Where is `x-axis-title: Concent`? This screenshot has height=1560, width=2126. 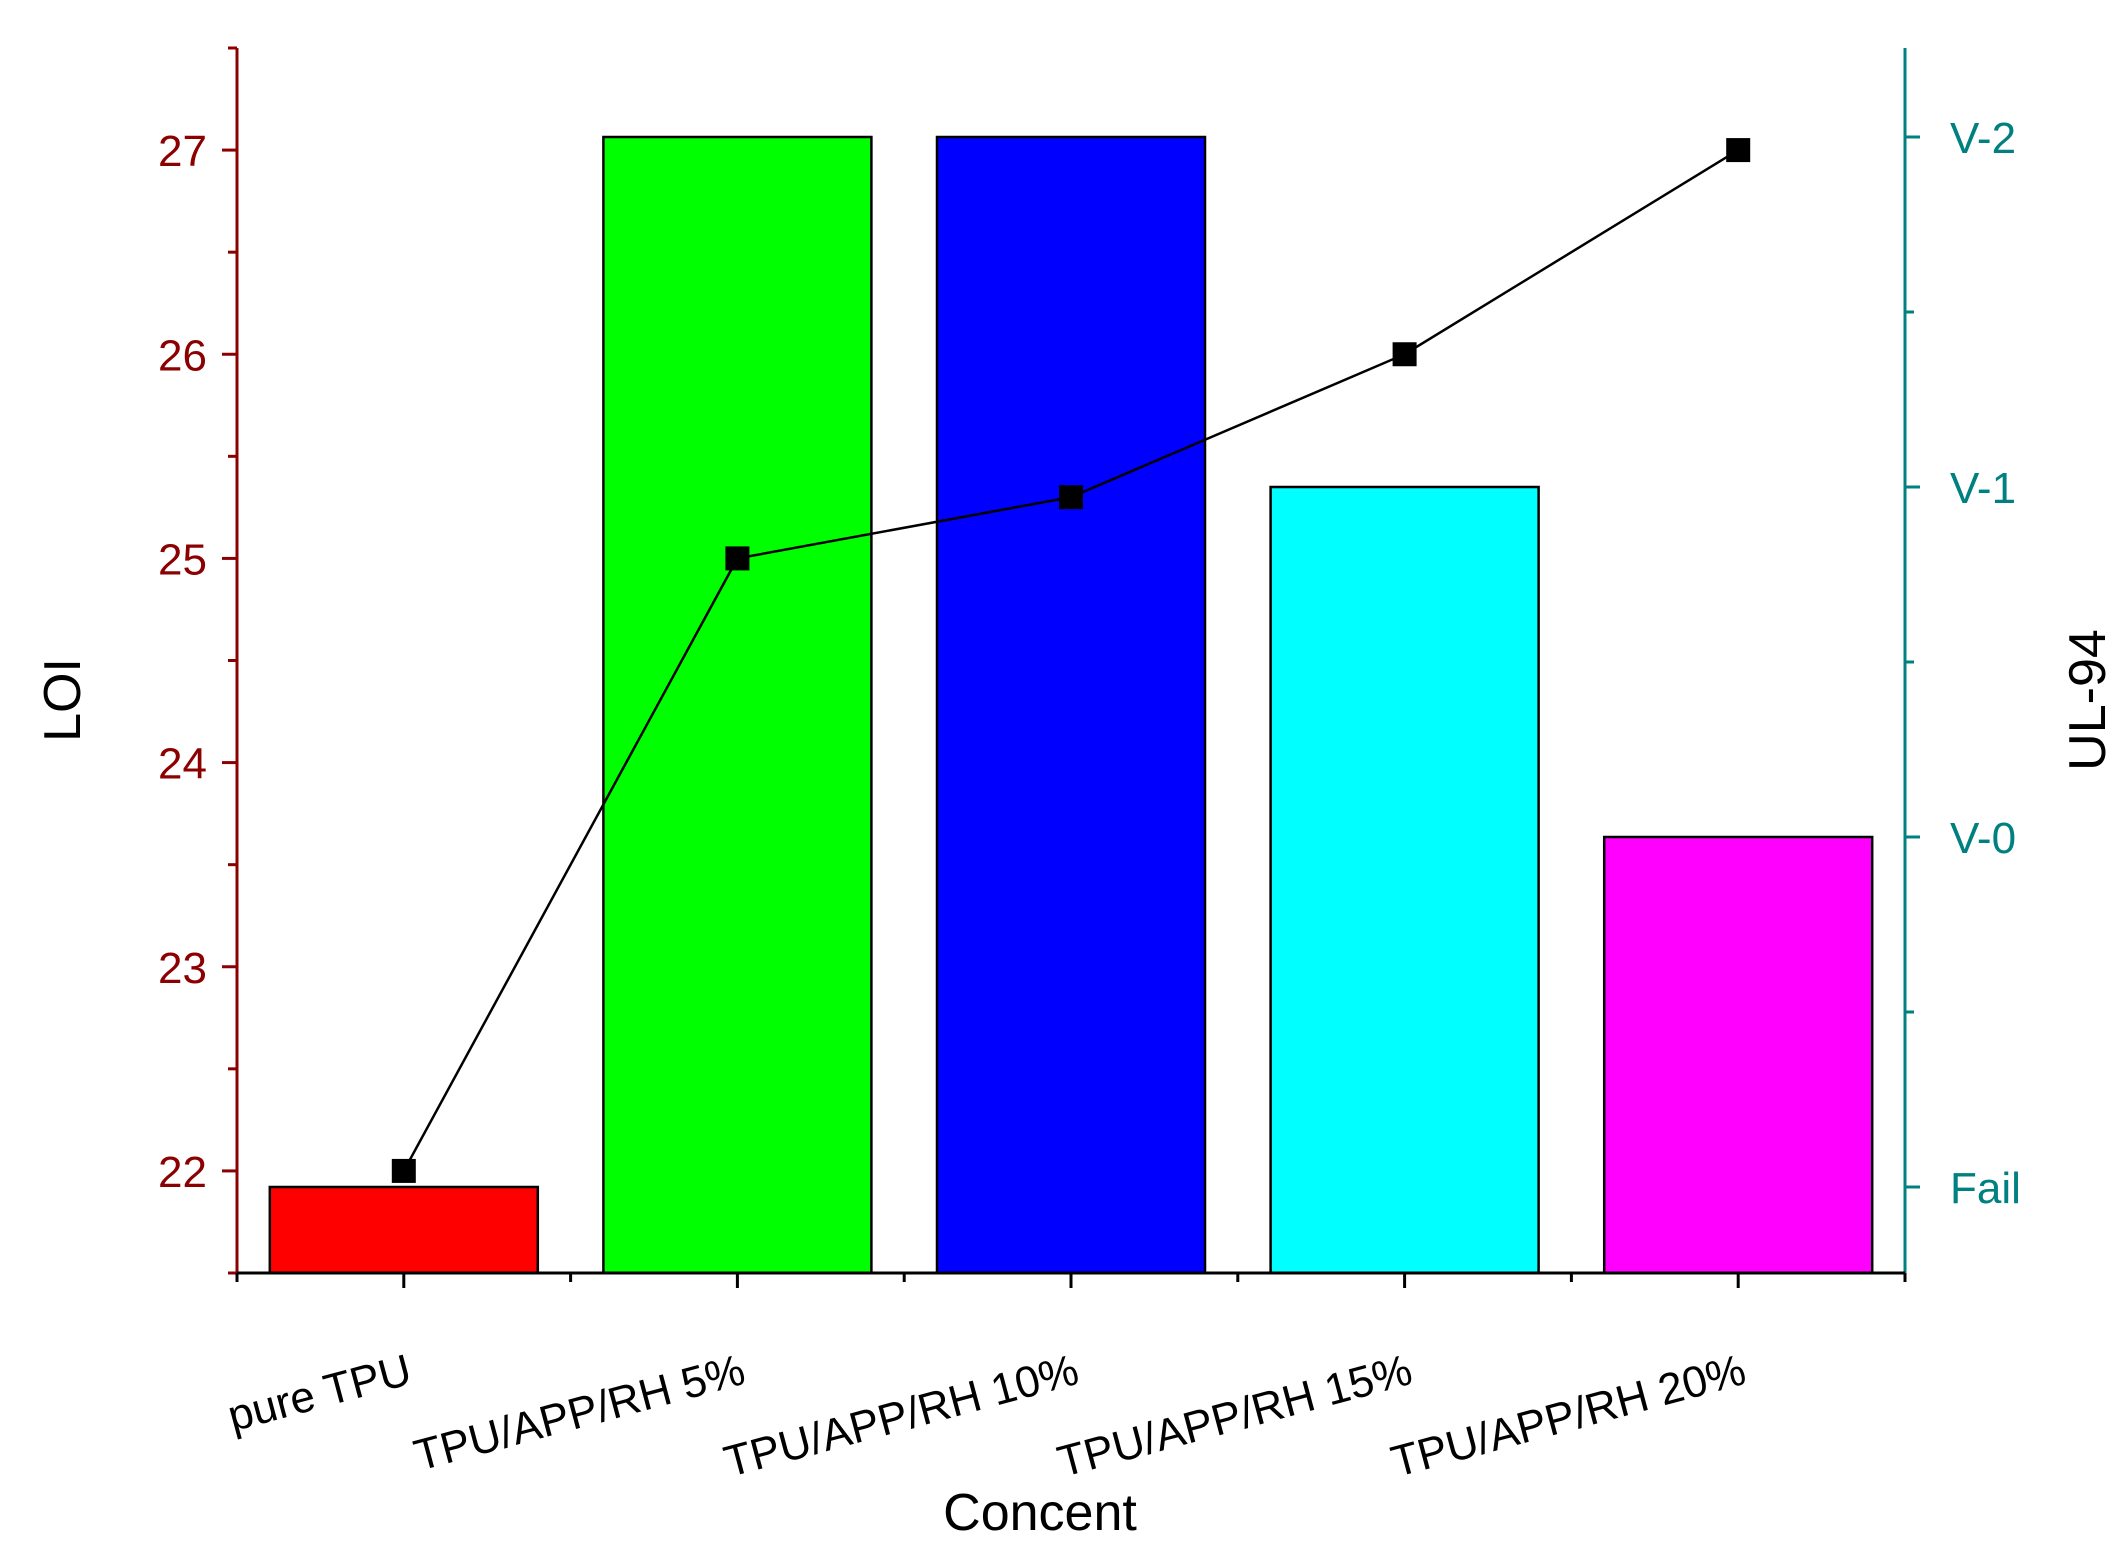
x-axis-title: Concent is located at coordinates (1040, 1513).